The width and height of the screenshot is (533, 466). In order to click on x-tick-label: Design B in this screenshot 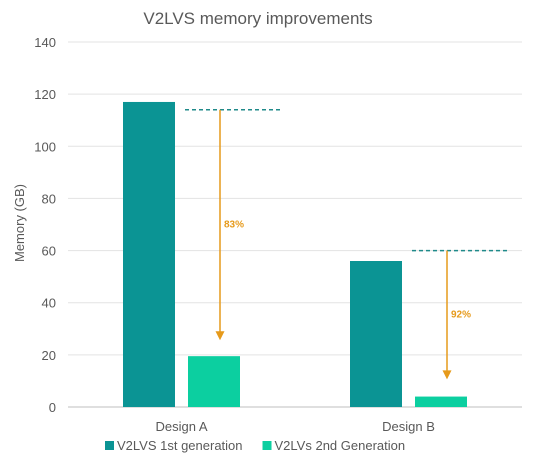, I will do `click(408, 426)`.